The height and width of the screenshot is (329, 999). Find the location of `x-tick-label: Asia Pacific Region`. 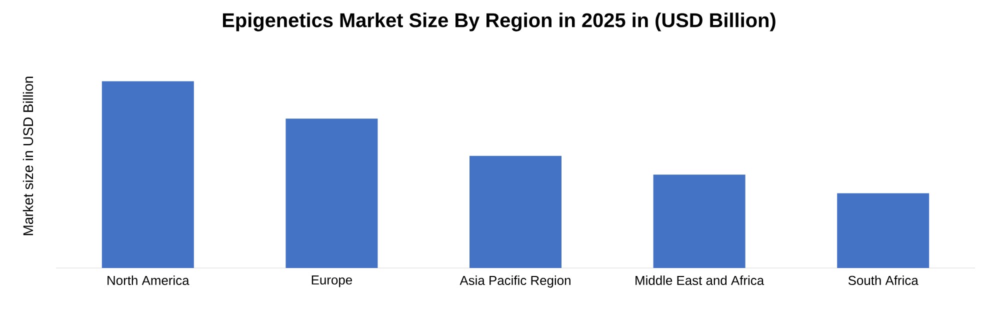

x-tick-label: Asia Pacific Region is located at coordinates (515, 282).